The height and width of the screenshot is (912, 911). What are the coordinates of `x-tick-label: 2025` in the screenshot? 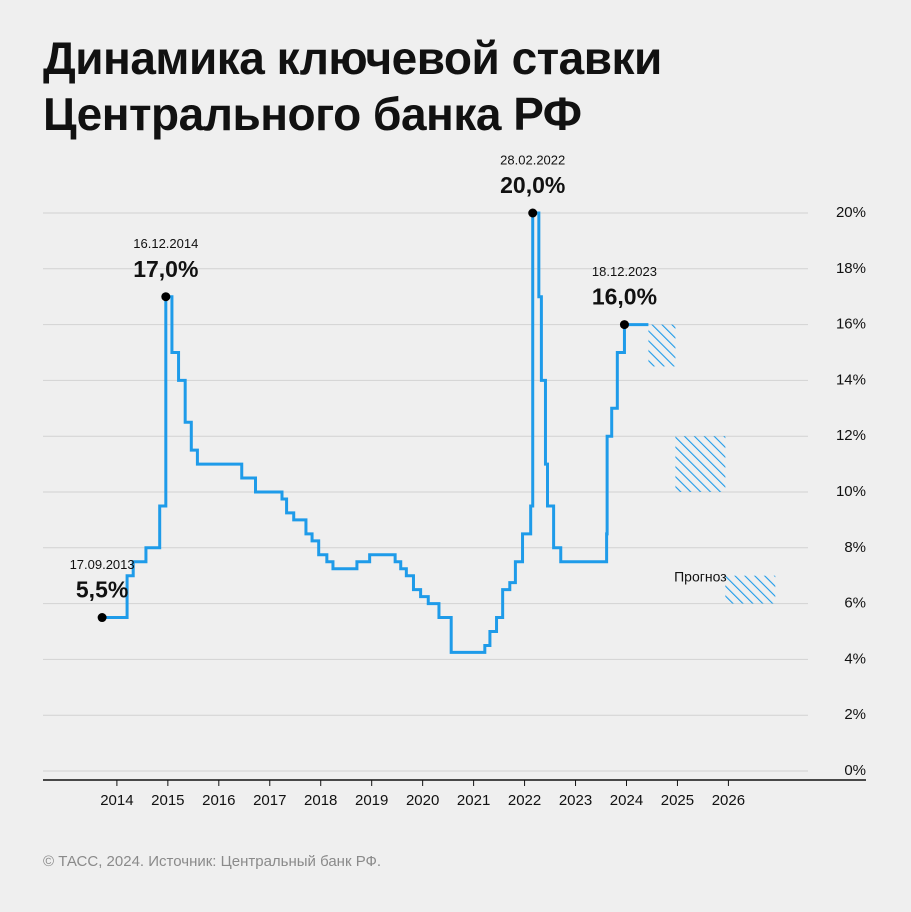 It's located at (677, 800).